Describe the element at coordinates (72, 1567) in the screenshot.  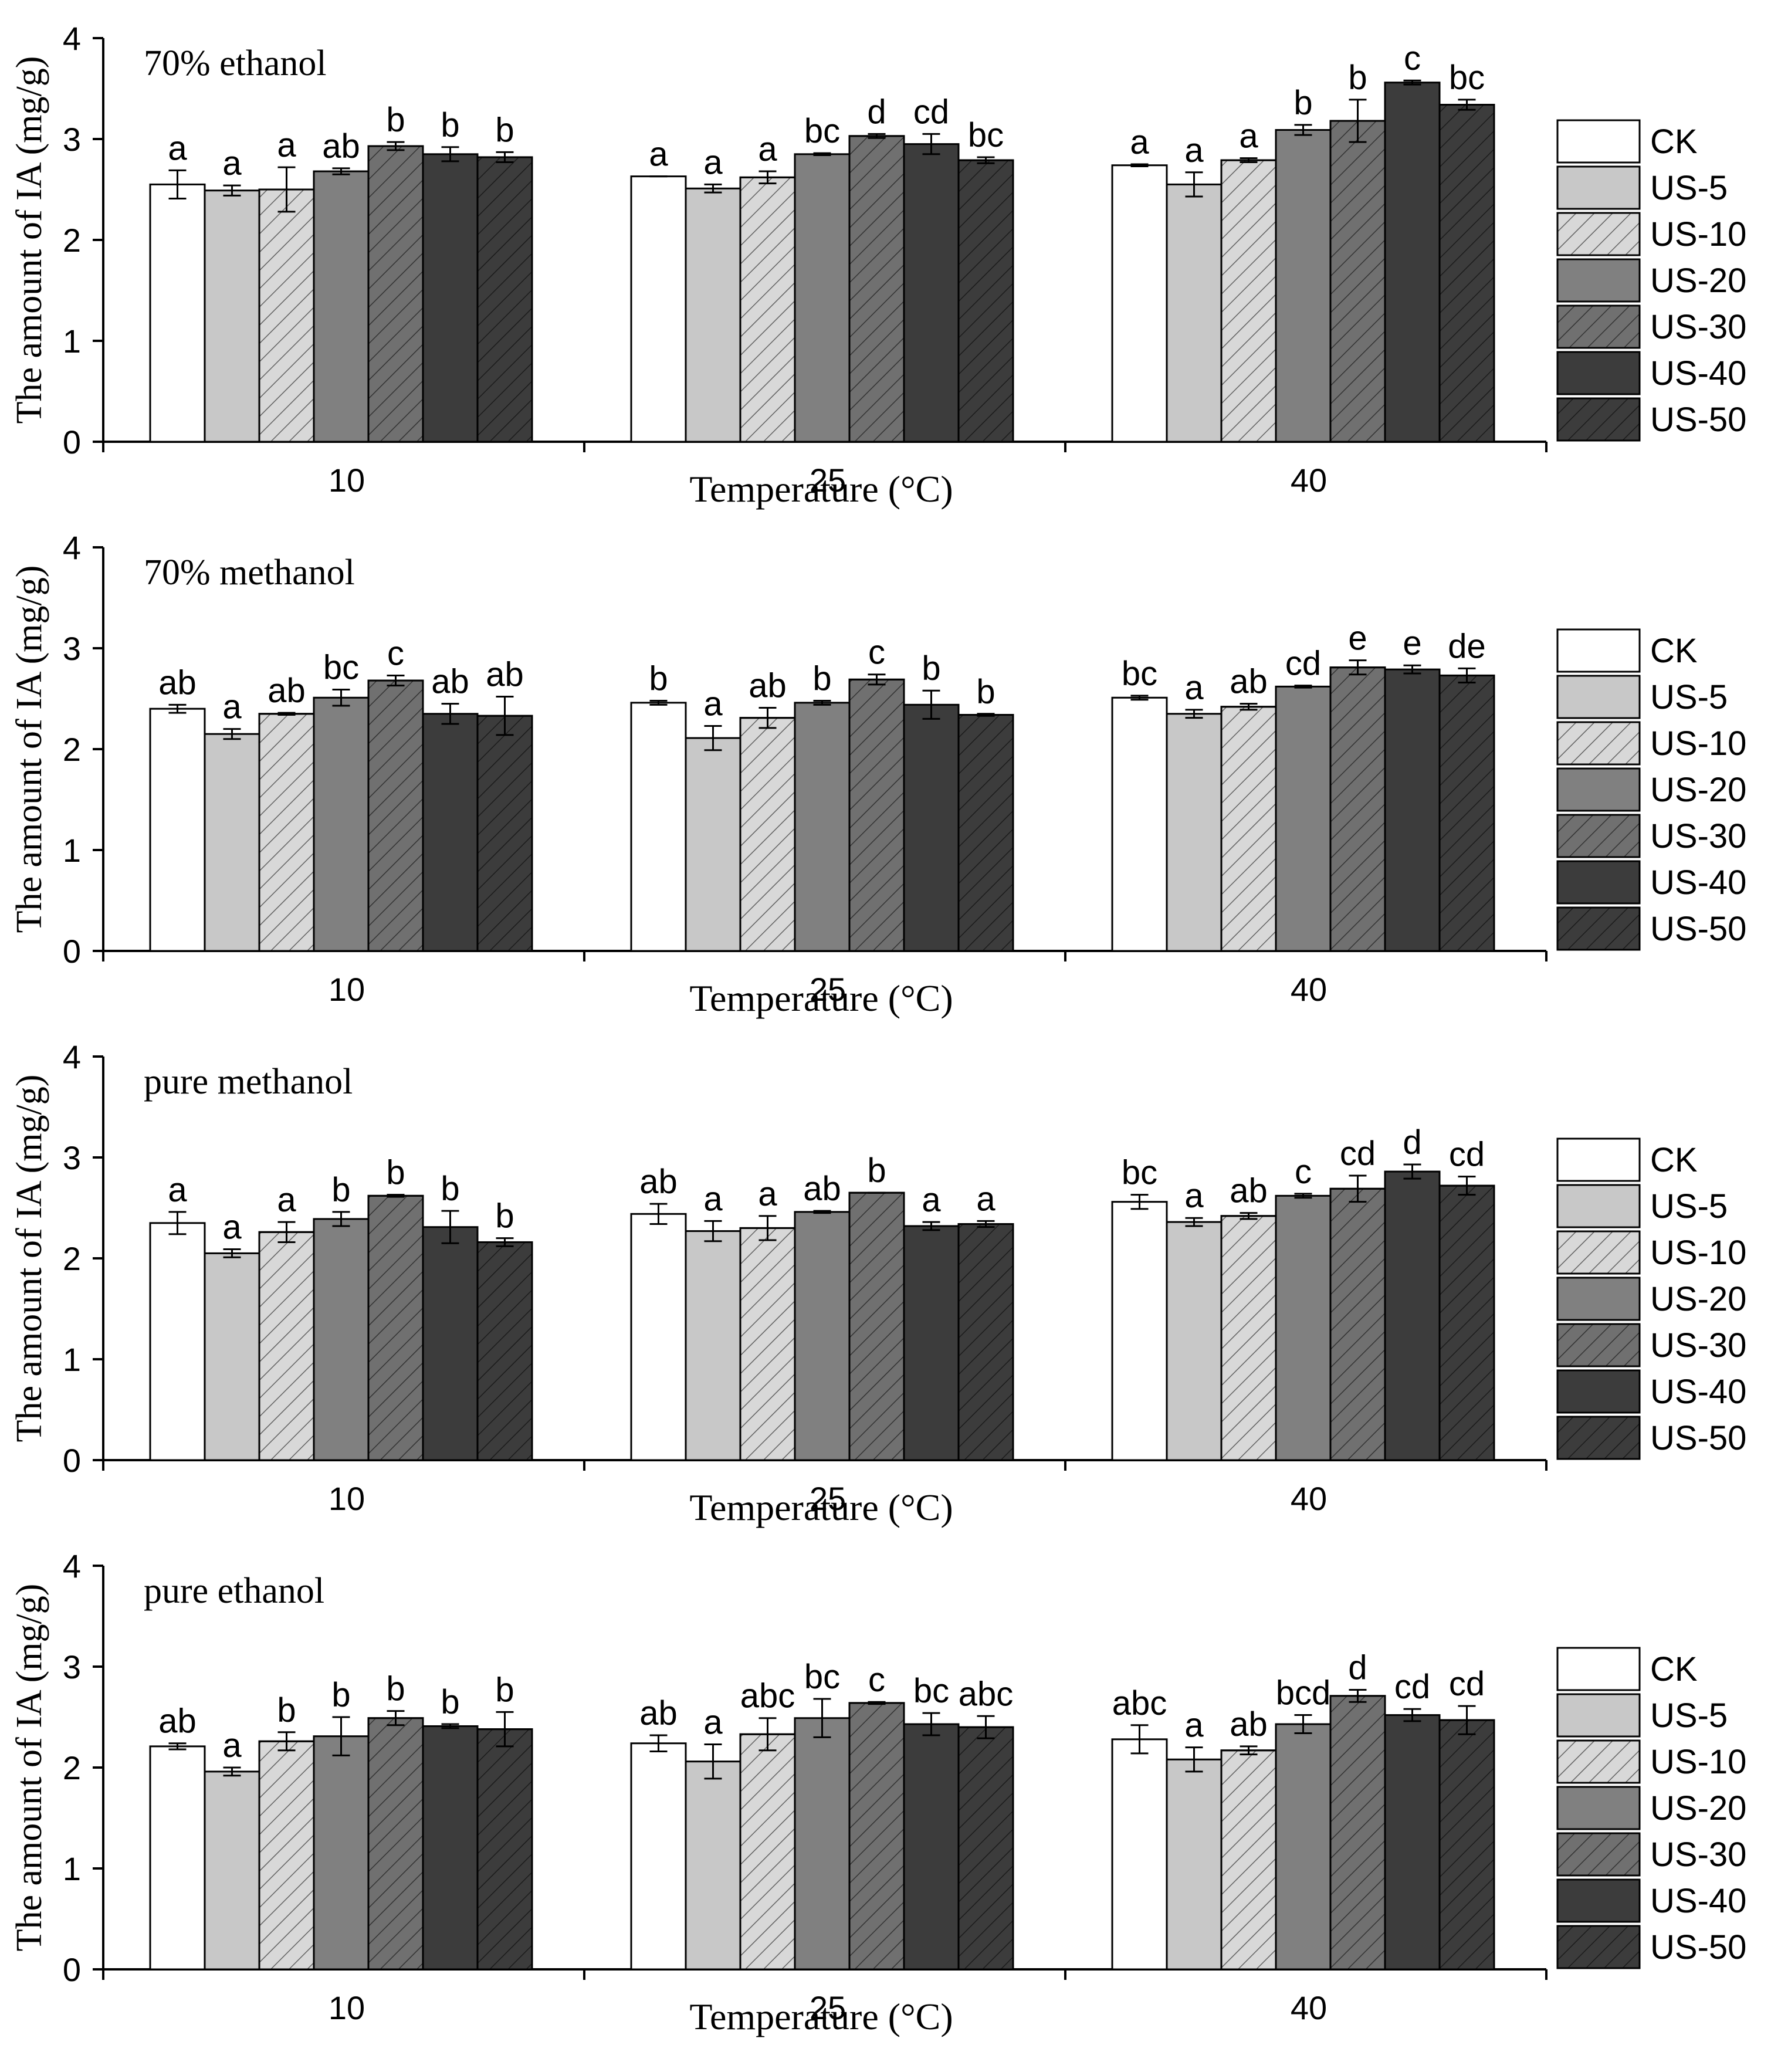
I see `y-tick-label: 4` at that location.